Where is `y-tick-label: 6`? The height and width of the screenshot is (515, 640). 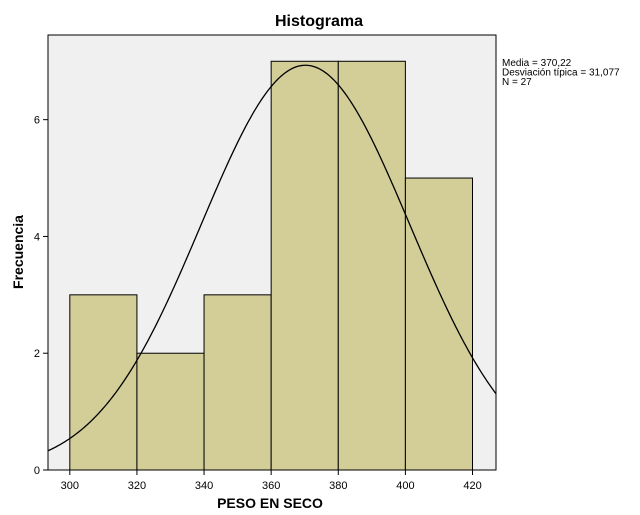
y-tick-label: 6 is located at coordinates (37, 121).